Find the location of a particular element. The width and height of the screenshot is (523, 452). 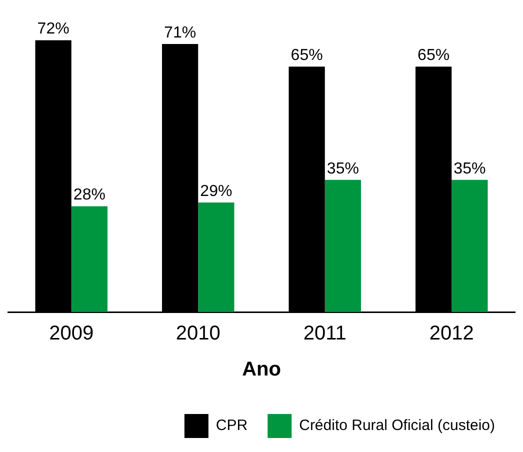

x-axis-title: Ano is located at coordinates (261, 369).